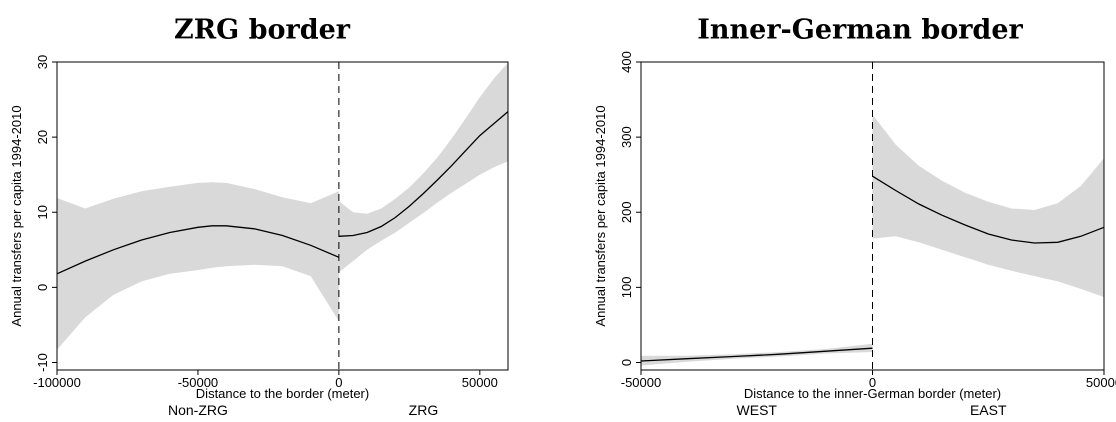  Describe the element at coordinates (626, 62) in the screenshot. I see `y-tick-label: 400` at that location.